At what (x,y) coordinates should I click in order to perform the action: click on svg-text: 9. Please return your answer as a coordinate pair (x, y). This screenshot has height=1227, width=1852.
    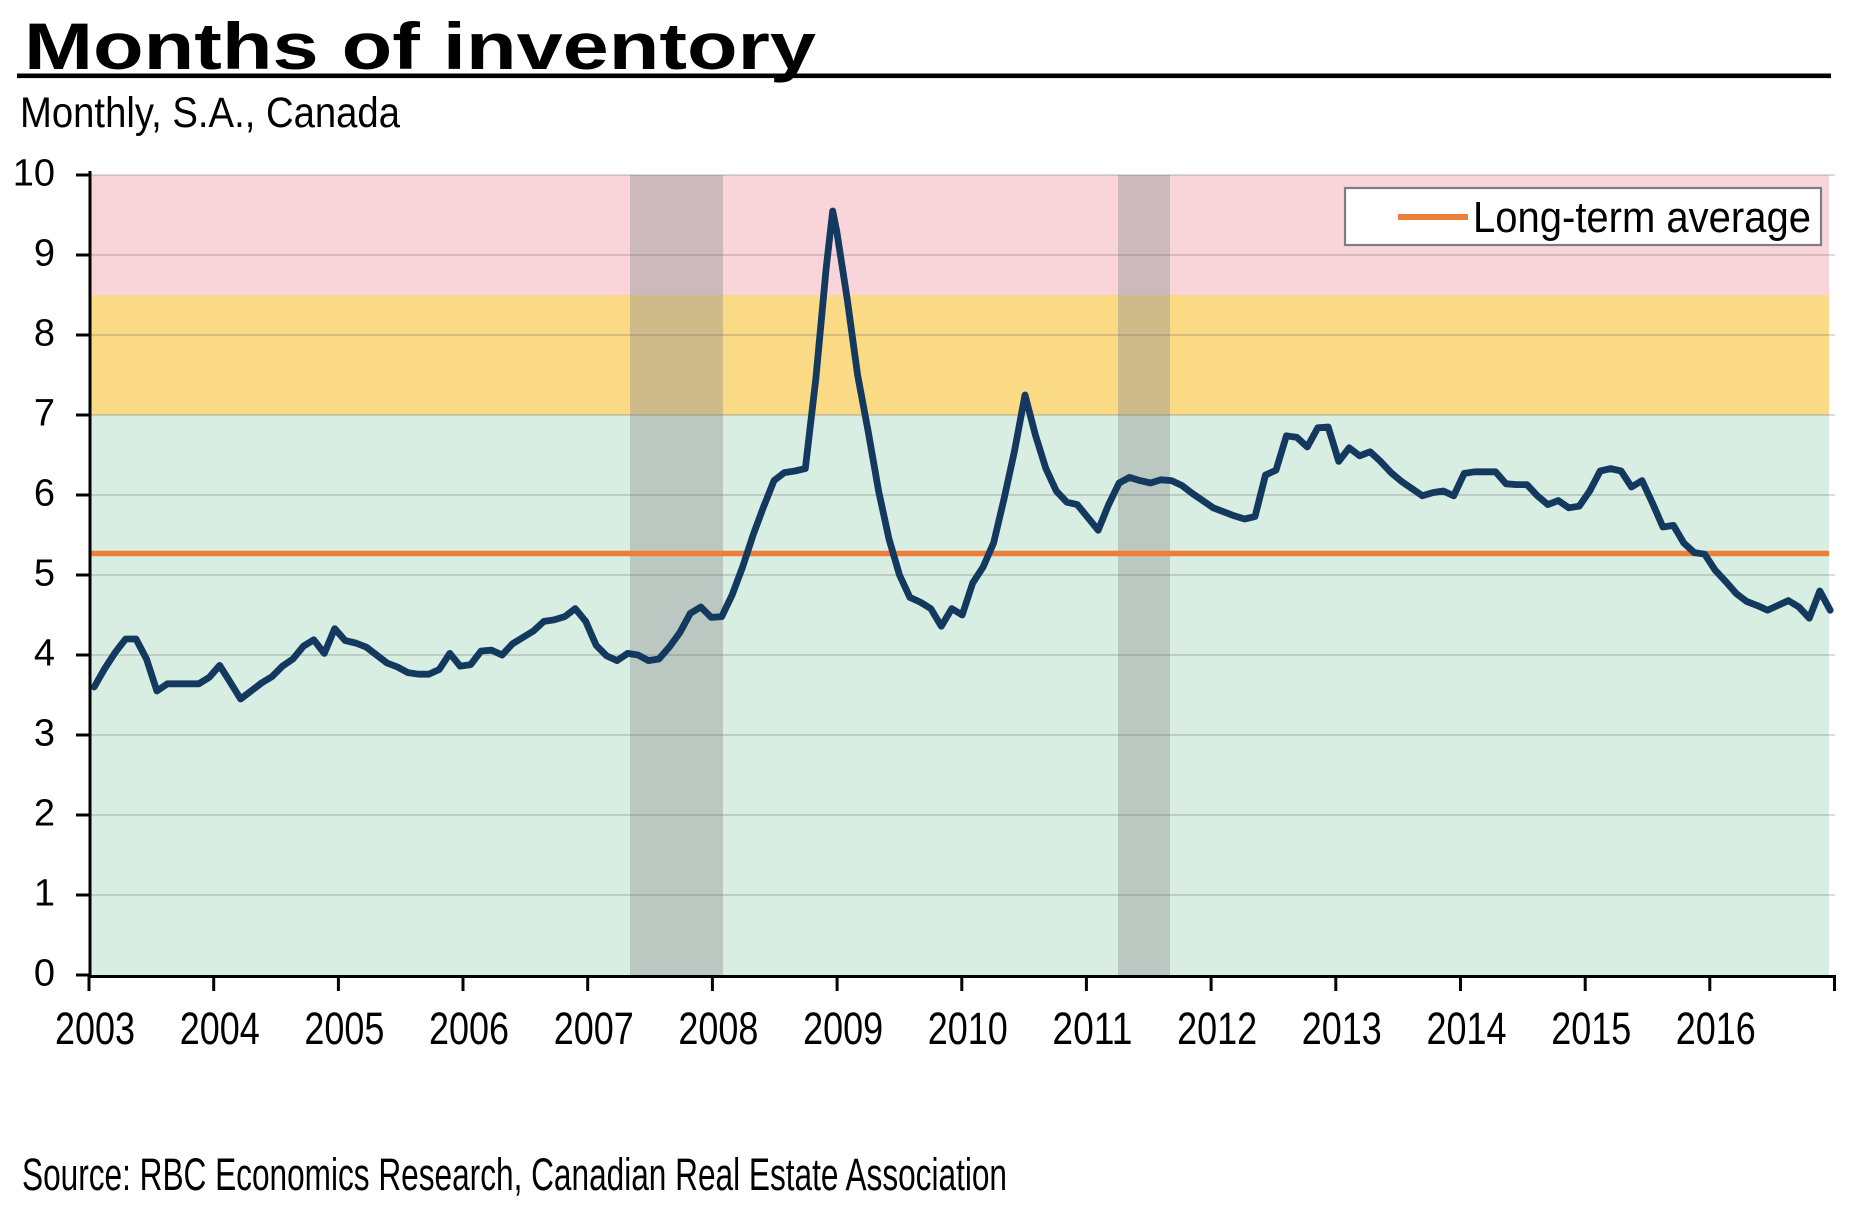
    Looking at the image, I should click on (44, 254).